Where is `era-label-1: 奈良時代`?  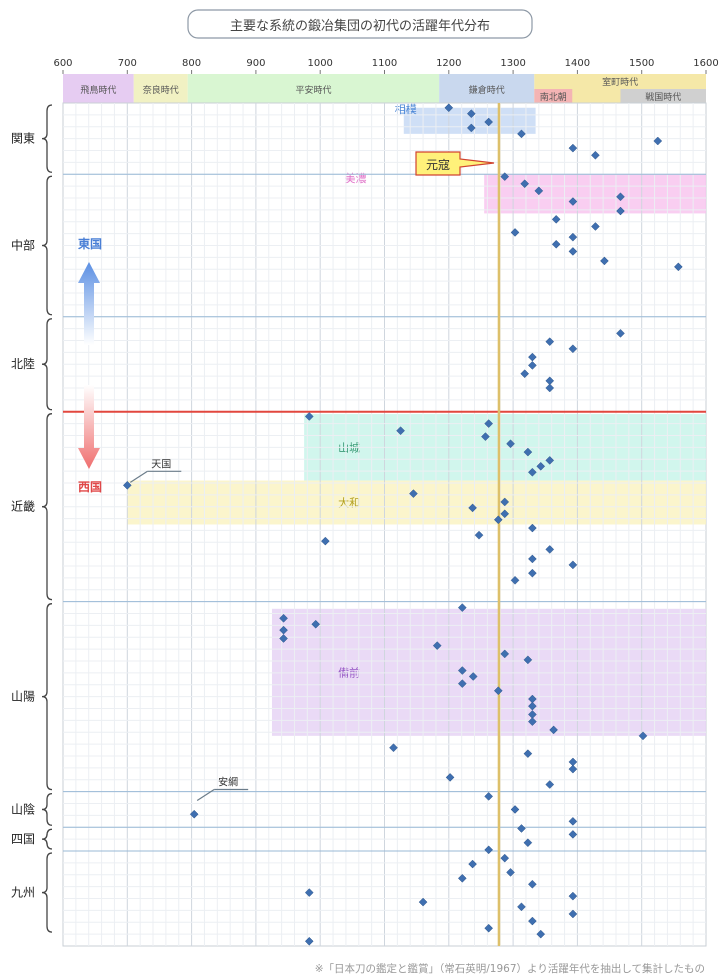
era-label-1: 奈良時代 is located at coordinates (161, 90).